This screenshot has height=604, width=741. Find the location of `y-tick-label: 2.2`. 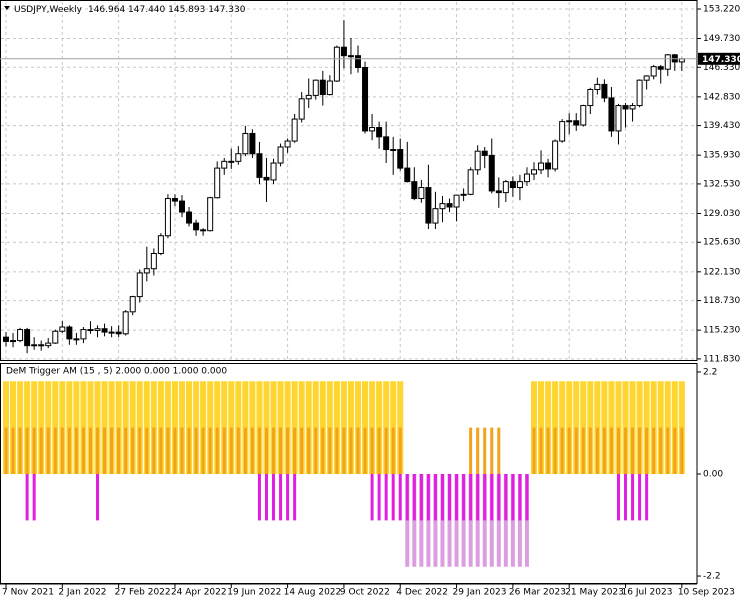

y-tick-label: 2.2 is located at coordinates (710, 372).